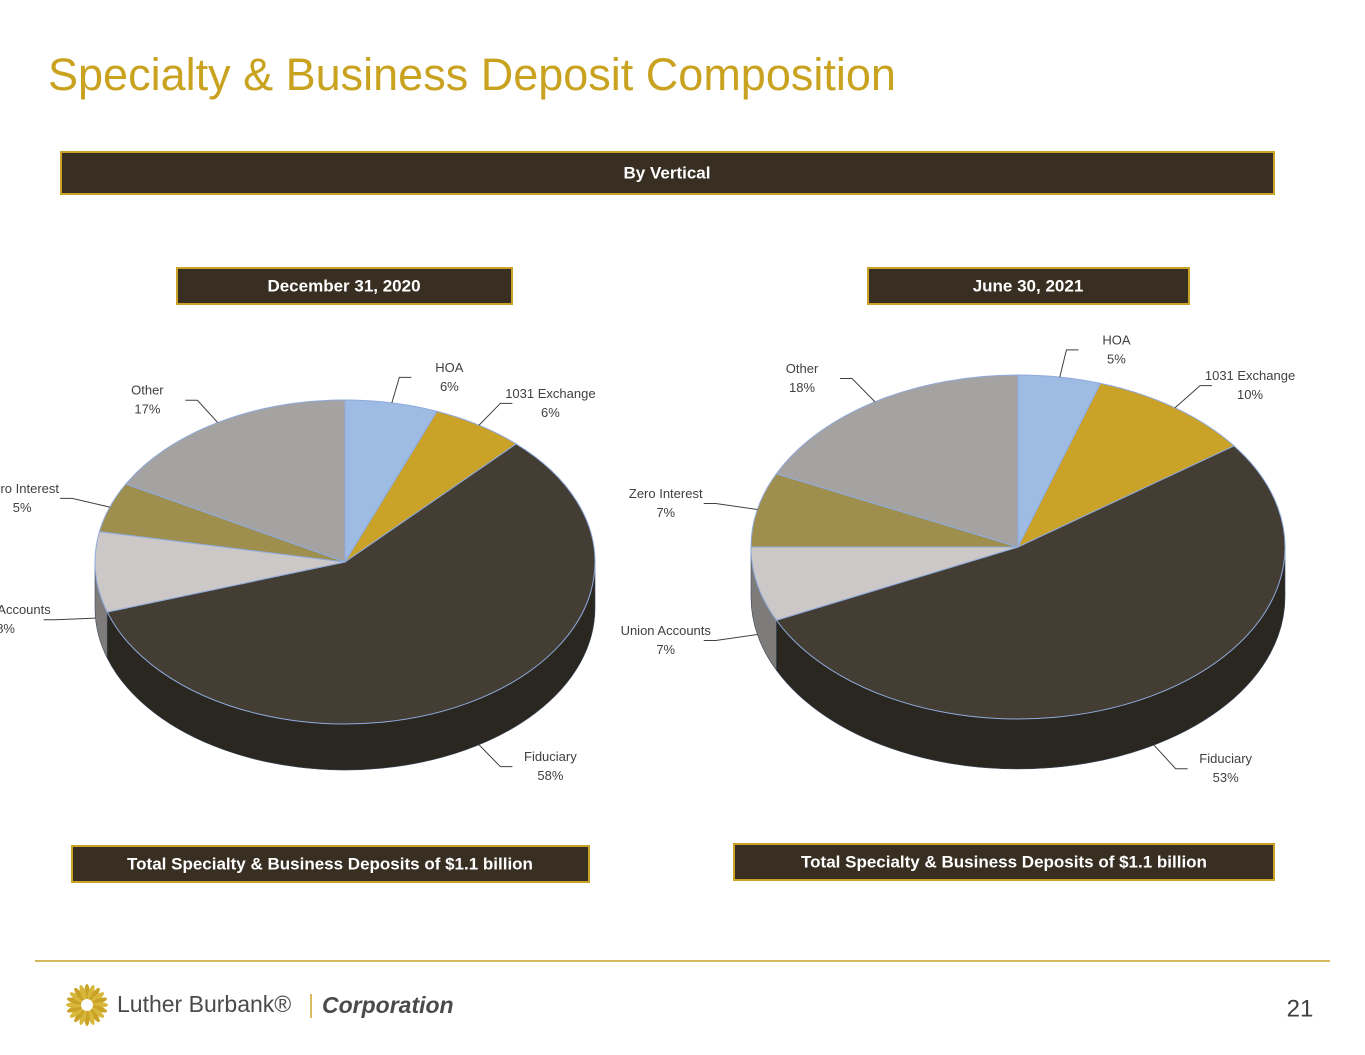 The height and width of the screenshot is (1055, 1365). What do you see at coordinates (147, 409) in the screenshot?
I see `slice-value-label: 17%` at bounding box center [147, 409].